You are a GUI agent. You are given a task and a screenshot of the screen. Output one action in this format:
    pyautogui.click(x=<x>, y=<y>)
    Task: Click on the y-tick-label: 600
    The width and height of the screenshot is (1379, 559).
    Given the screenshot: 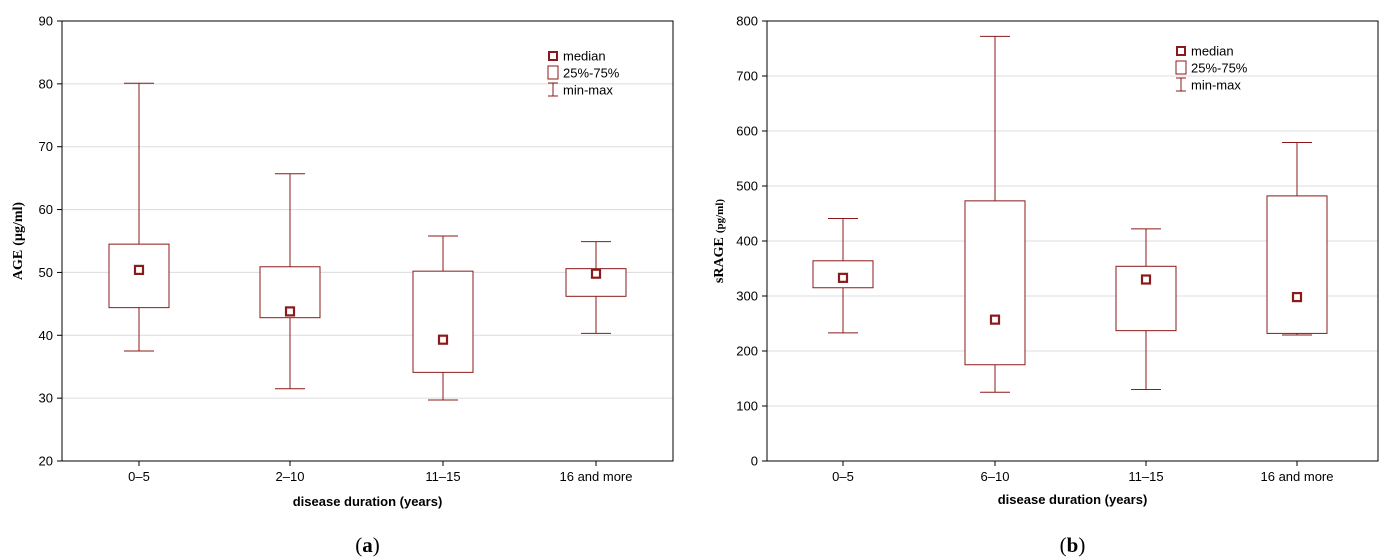 What is the action you would take?
    pyautogui.click(x=747, y=131)
    